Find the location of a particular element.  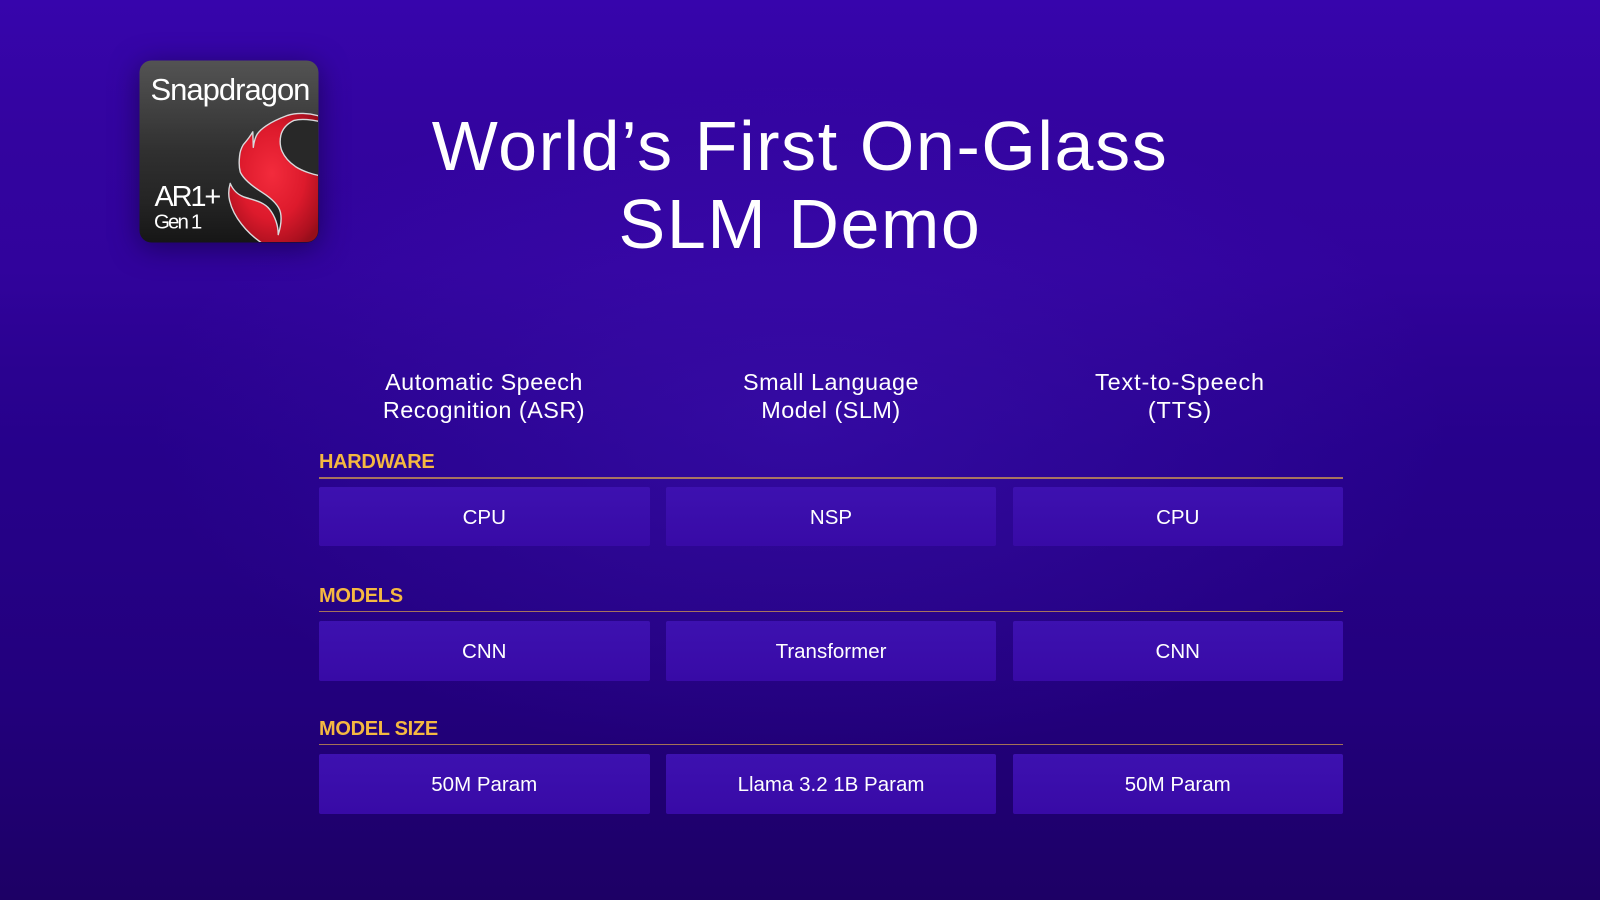

svg-text: AR1+ is located at coordinates (188, 197).